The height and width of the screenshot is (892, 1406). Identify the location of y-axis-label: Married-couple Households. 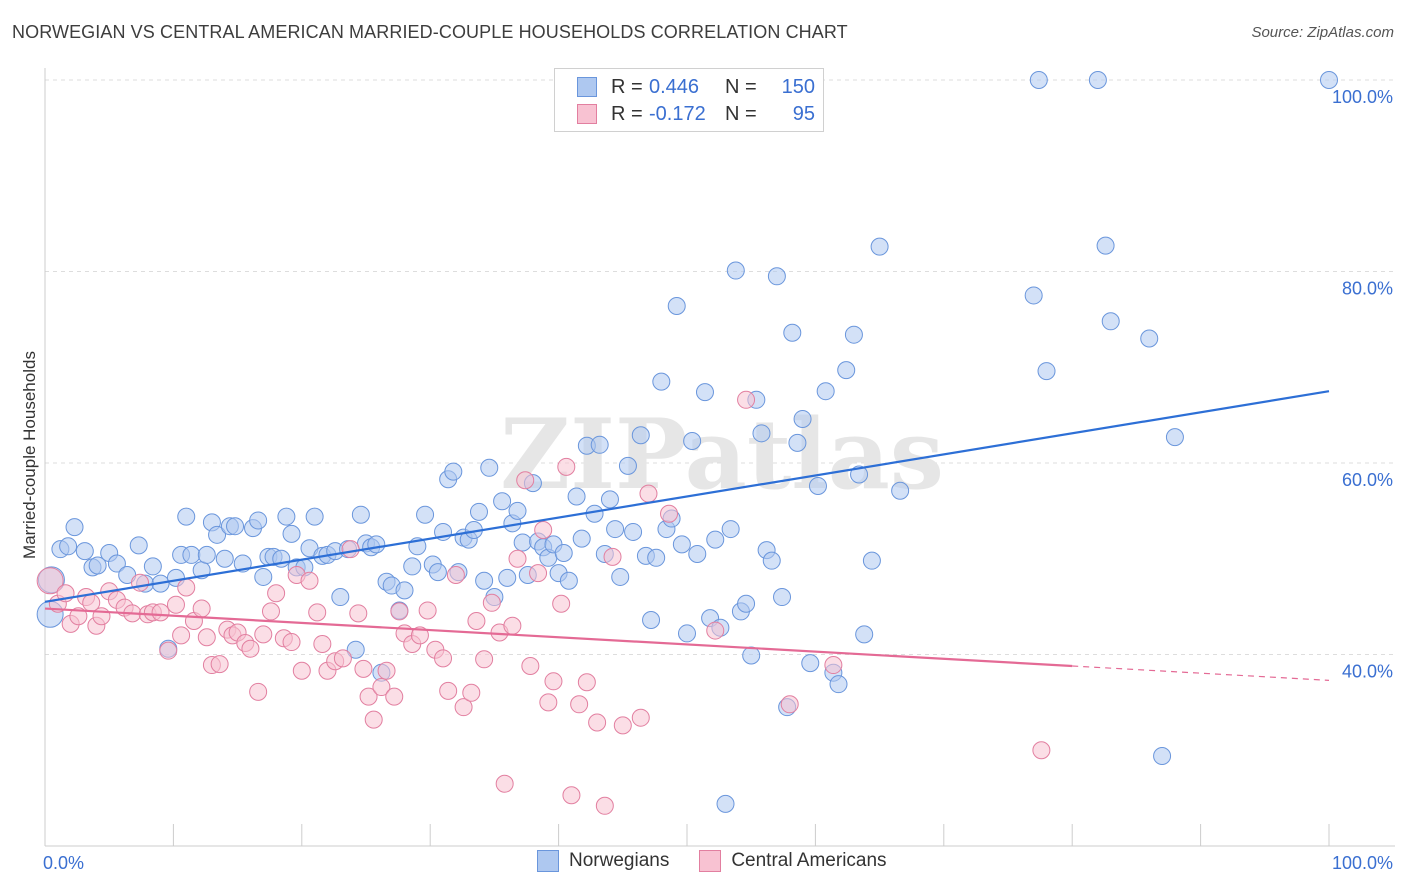
(29, 455).